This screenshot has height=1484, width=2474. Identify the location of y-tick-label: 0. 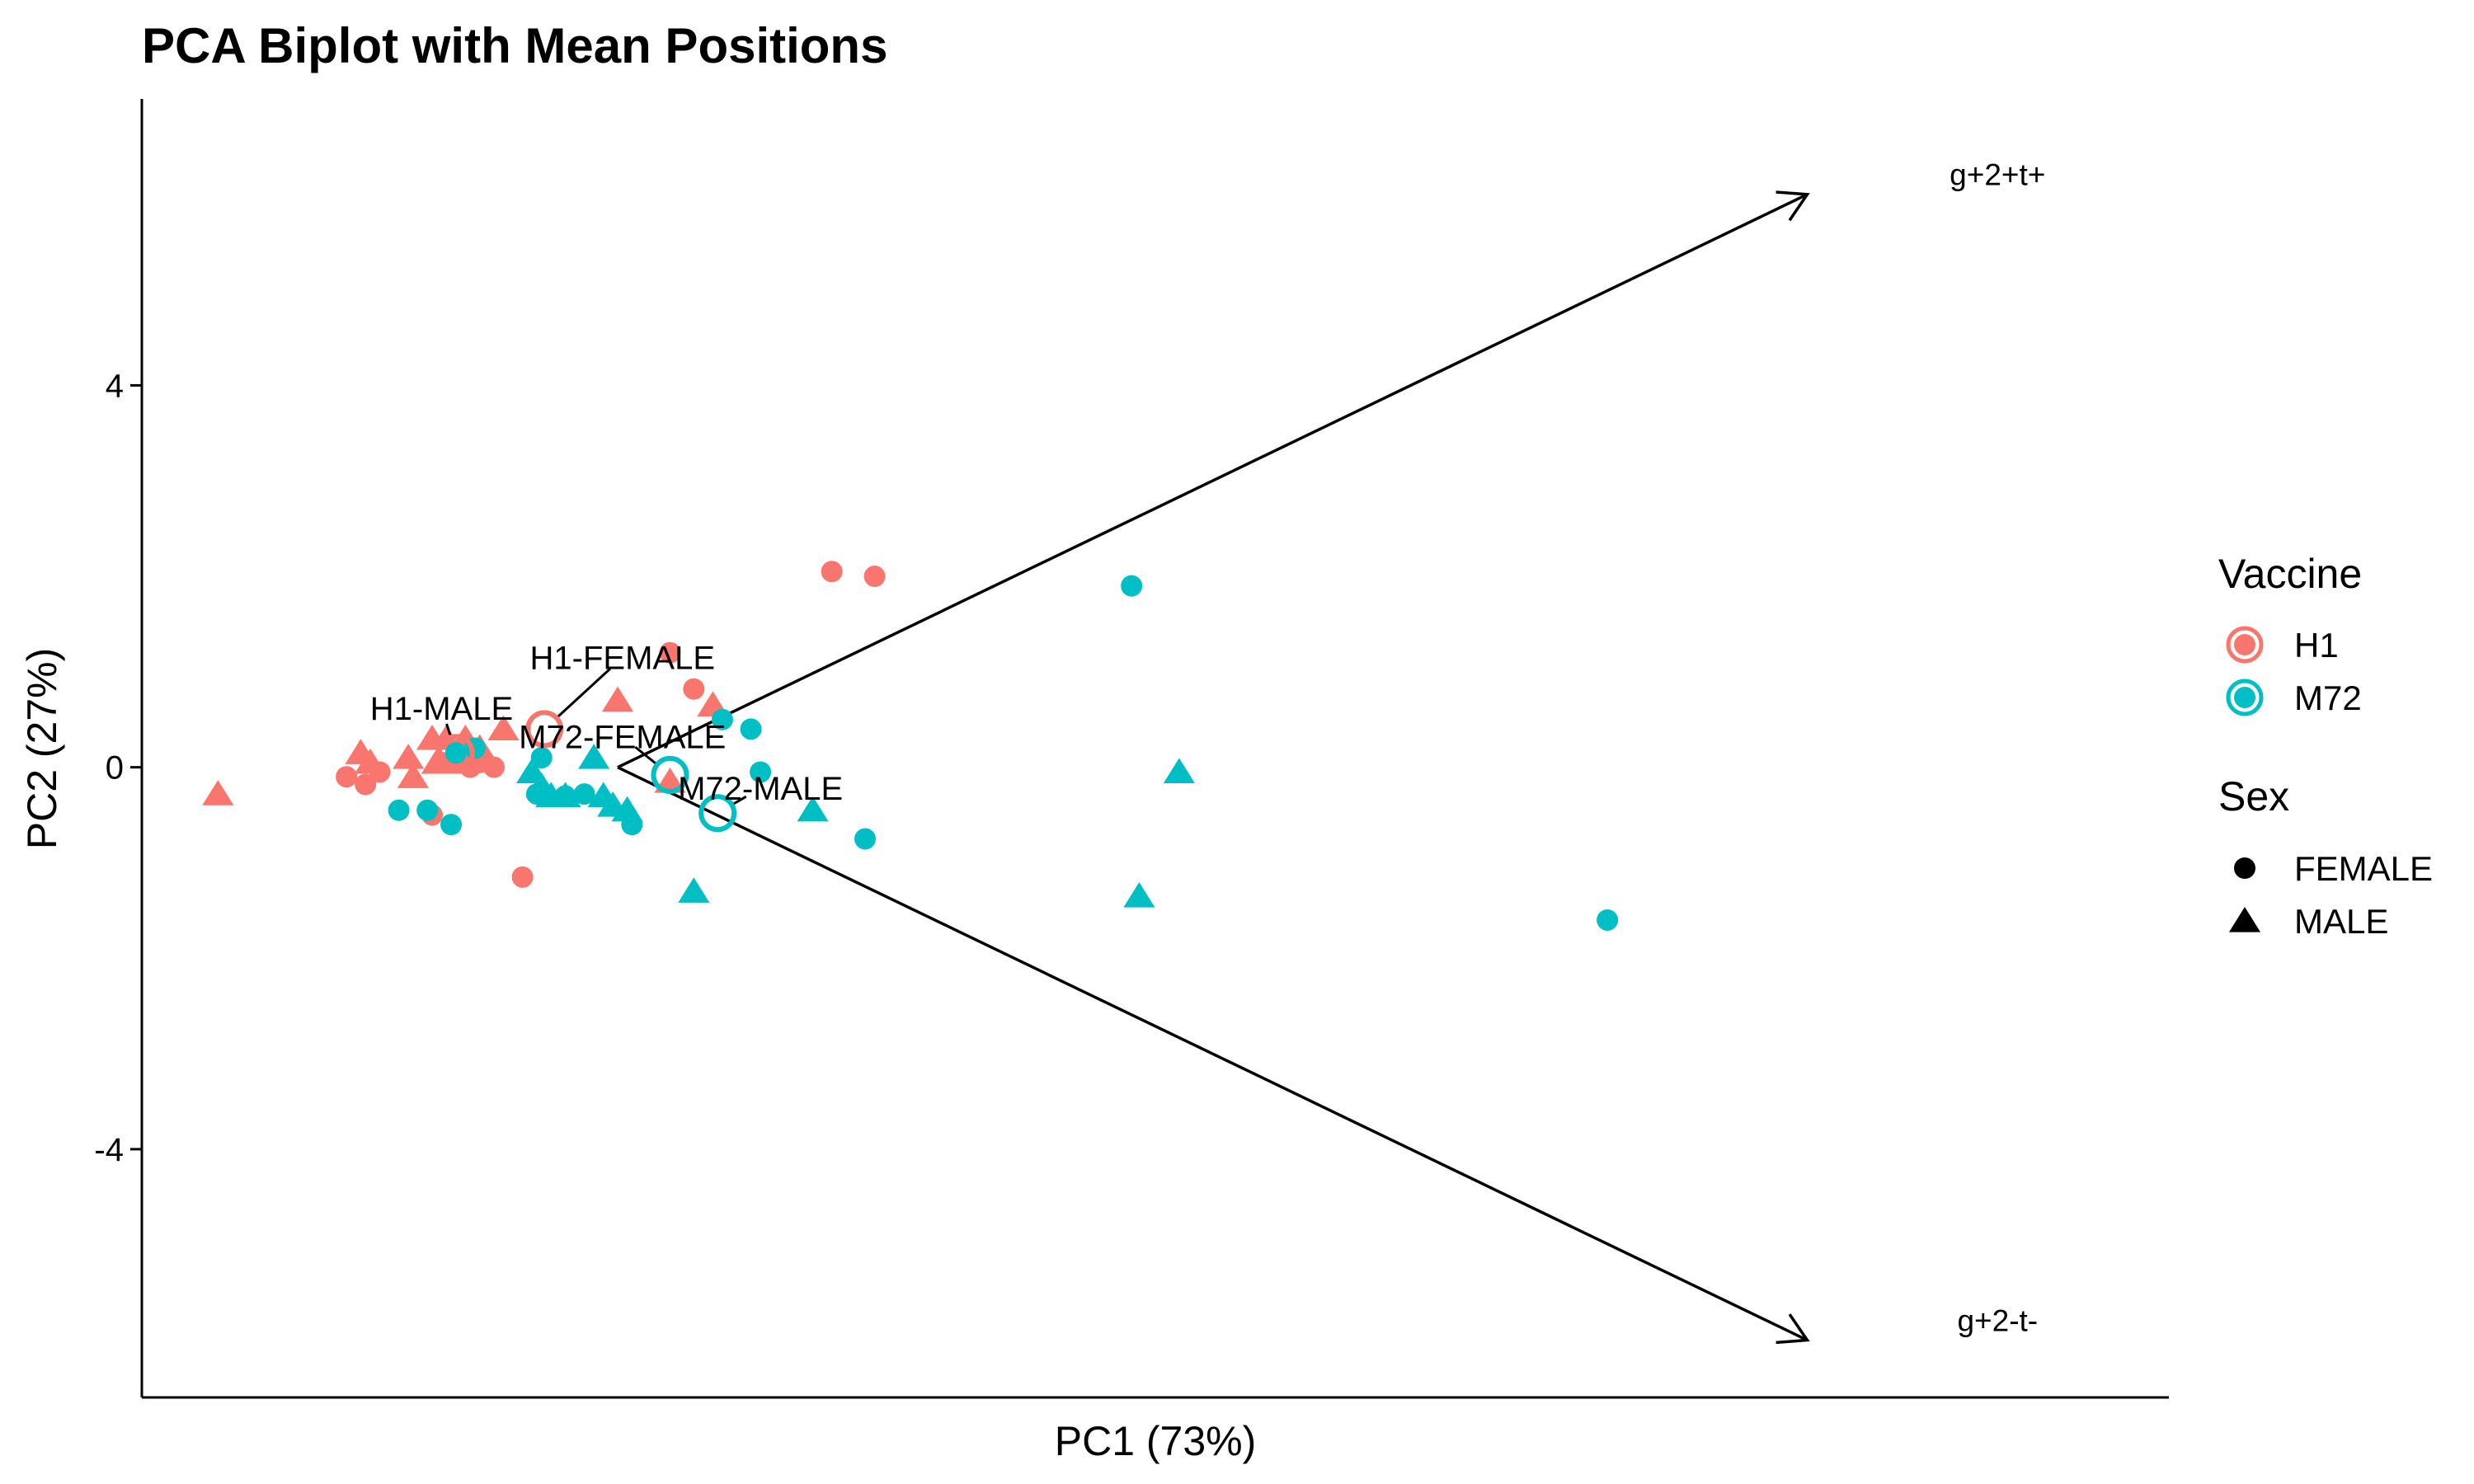
(115, 768).